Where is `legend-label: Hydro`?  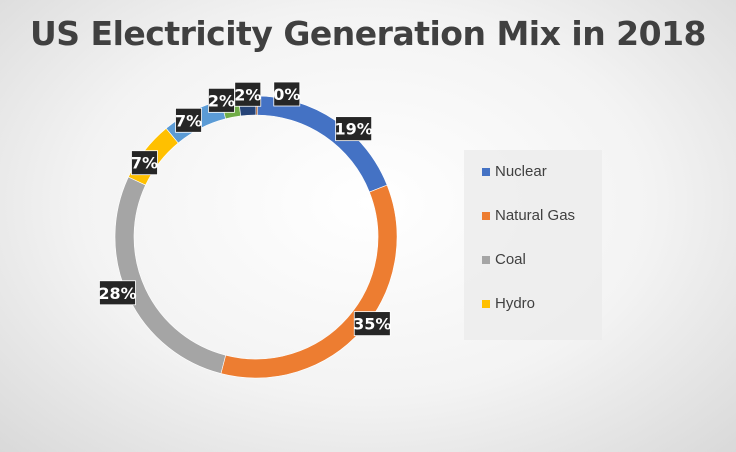
legend-label: Hydro is located at coordinates (515, 303).